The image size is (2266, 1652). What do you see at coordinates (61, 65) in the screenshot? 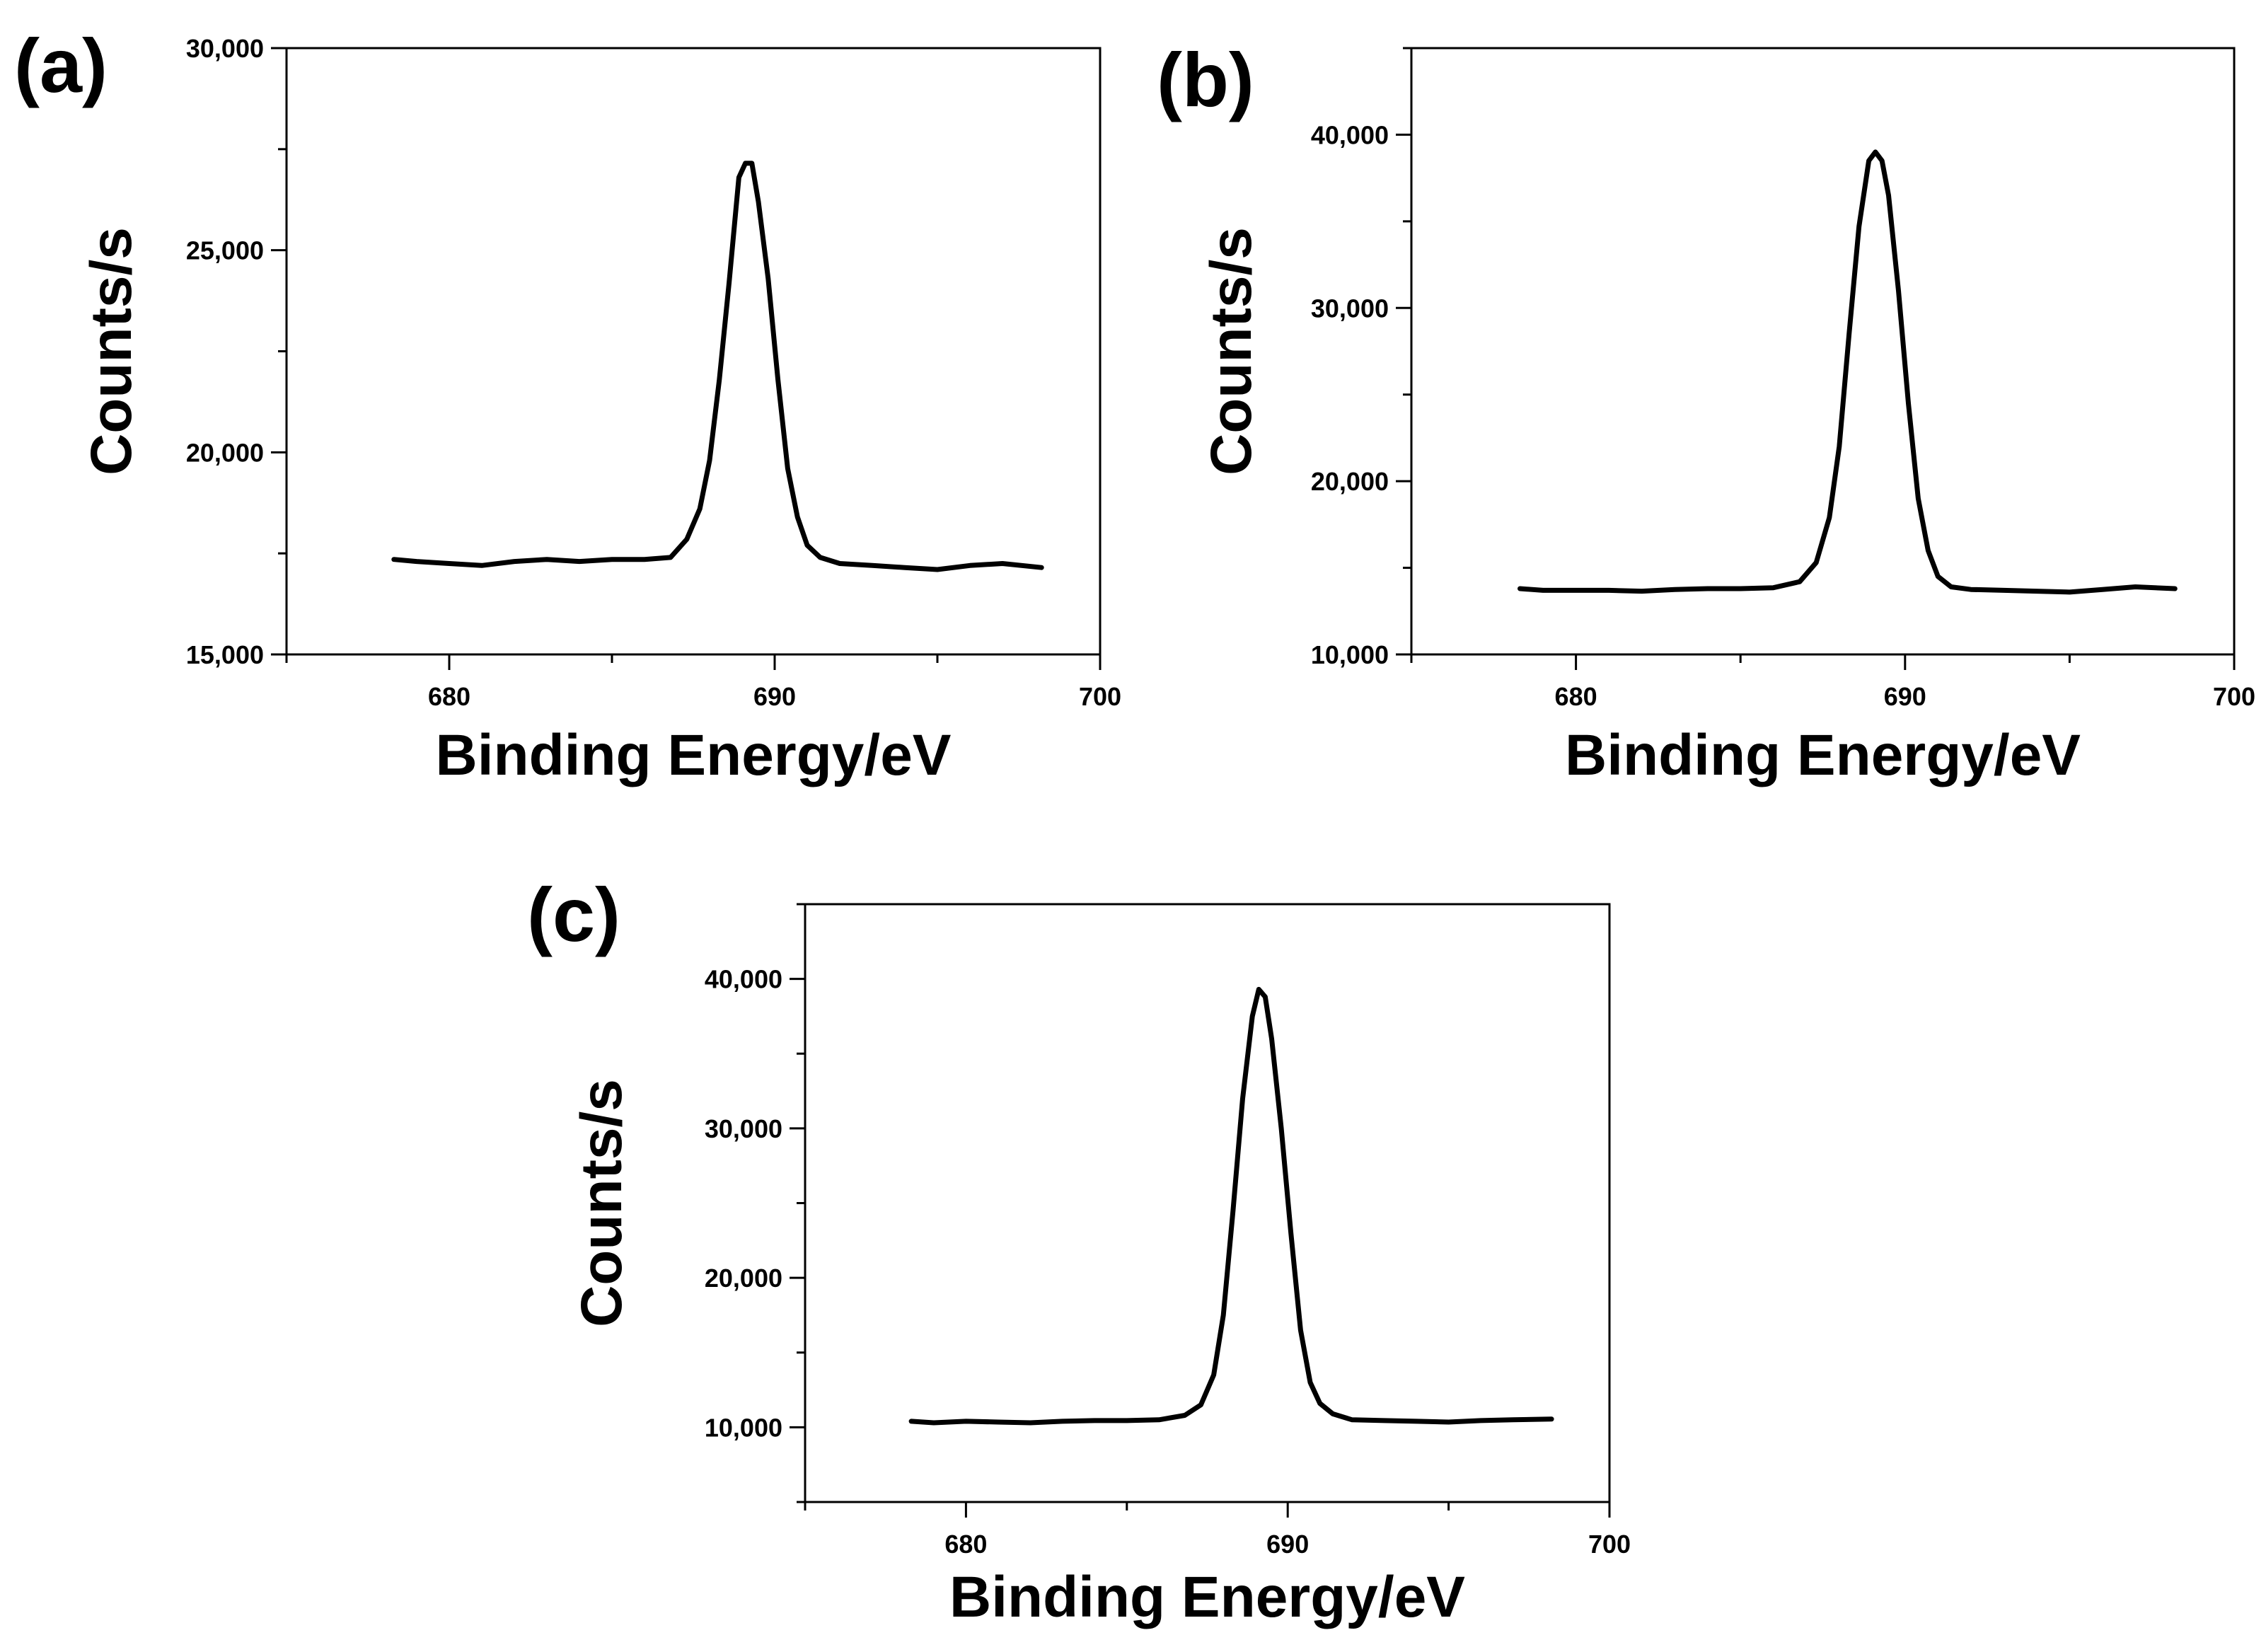
I see `panel-label-a: (a)` at bounding box center [61, 65].